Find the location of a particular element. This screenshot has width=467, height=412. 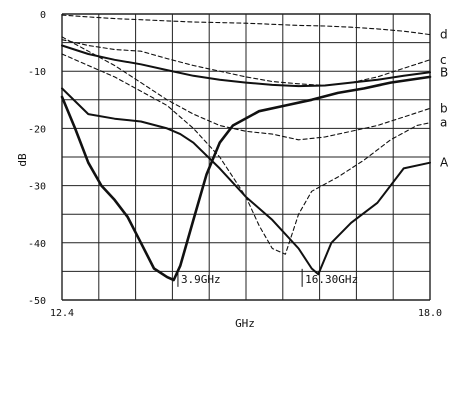

series-label: c is located at coordinates (443, 60).